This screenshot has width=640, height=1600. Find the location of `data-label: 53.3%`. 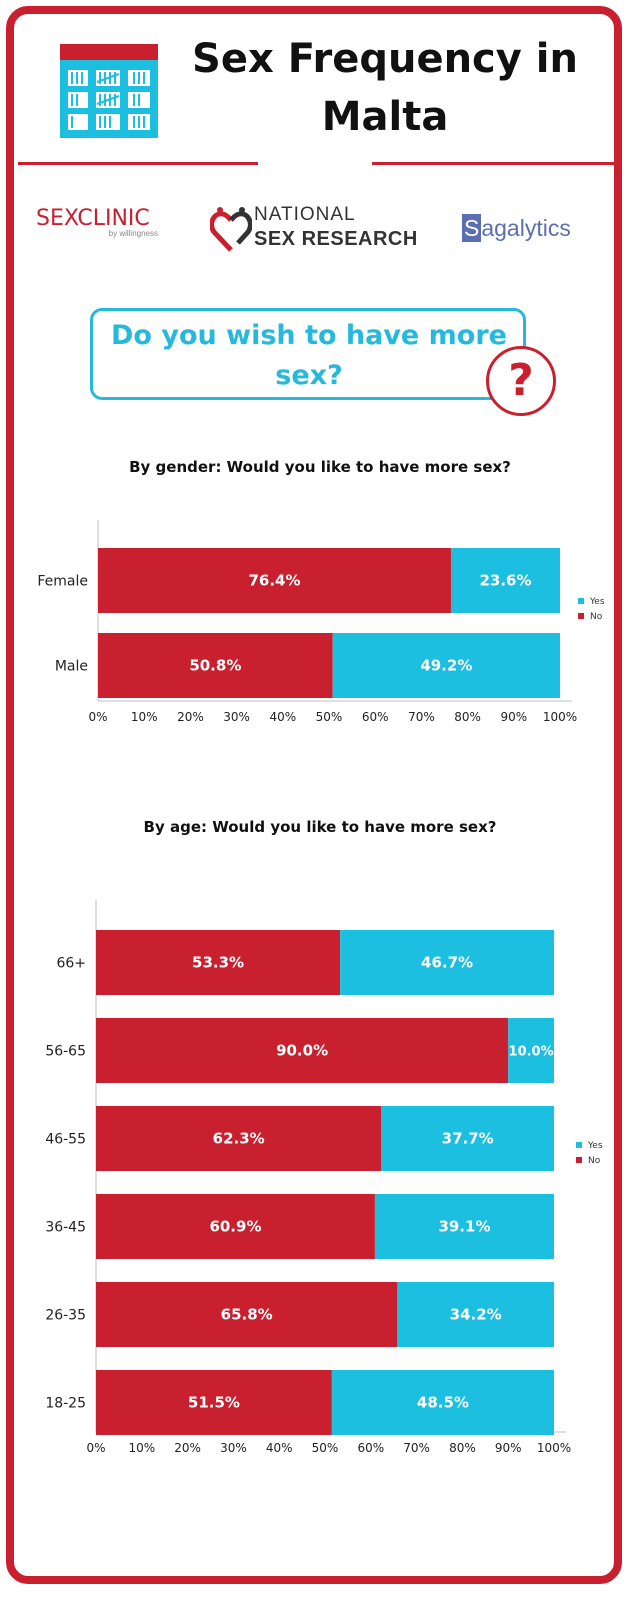

data-label: 53.3% is located at coordinates (218, 963).